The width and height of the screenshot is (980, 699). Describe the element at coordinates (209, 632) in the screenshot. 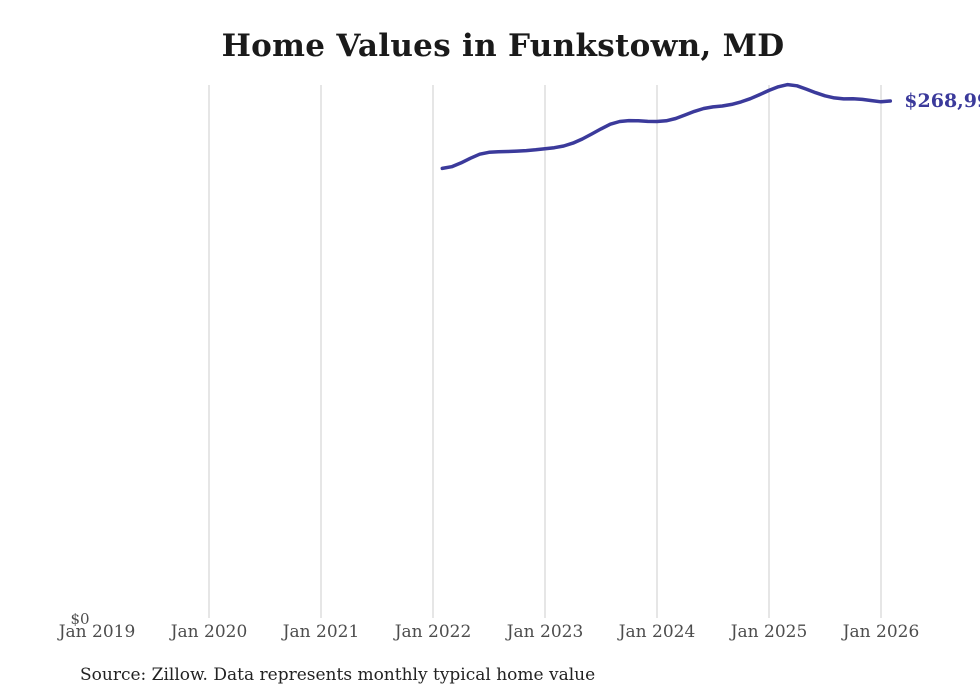

I see `x-axis-tick-label: Jan 2020` at that location.